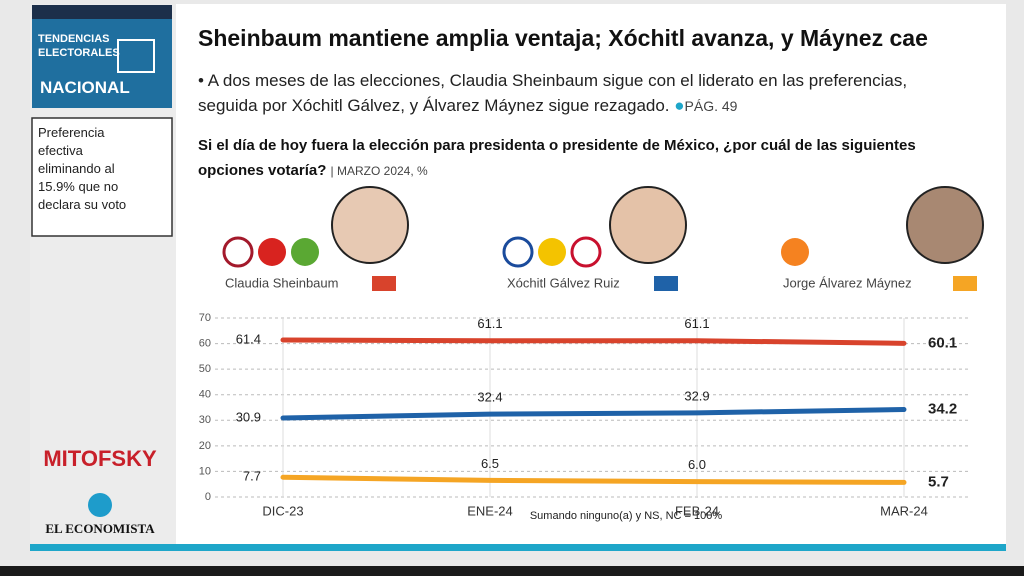 The height and width of the screenshot is (576, 1024). What do you see at coordinates (248, 416) in the screenshot?
I see `data-label: 30.9` at bounding box center [248, 416].